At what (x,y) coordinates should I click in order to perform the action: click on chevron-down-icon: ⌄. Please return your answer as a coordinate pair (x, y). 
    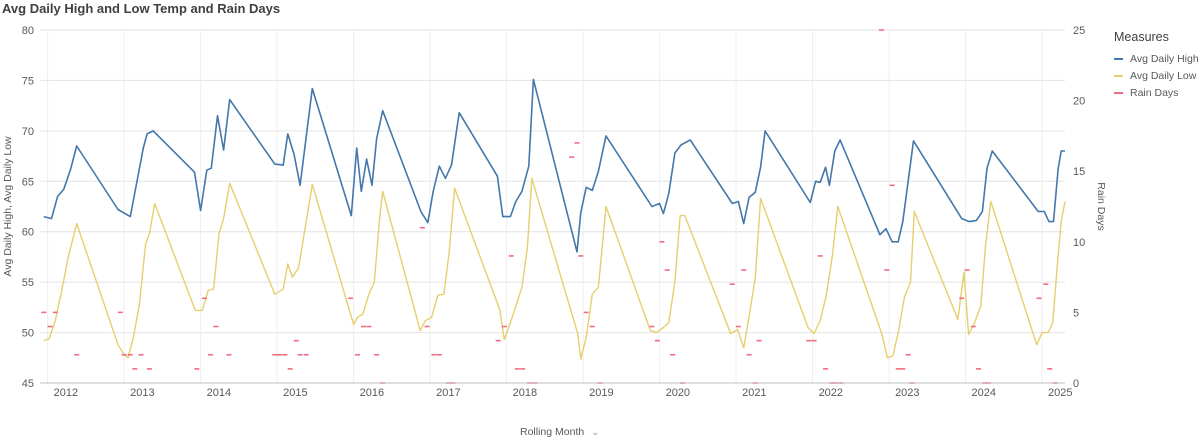
    Looking at the image, I should click on (595, 432).